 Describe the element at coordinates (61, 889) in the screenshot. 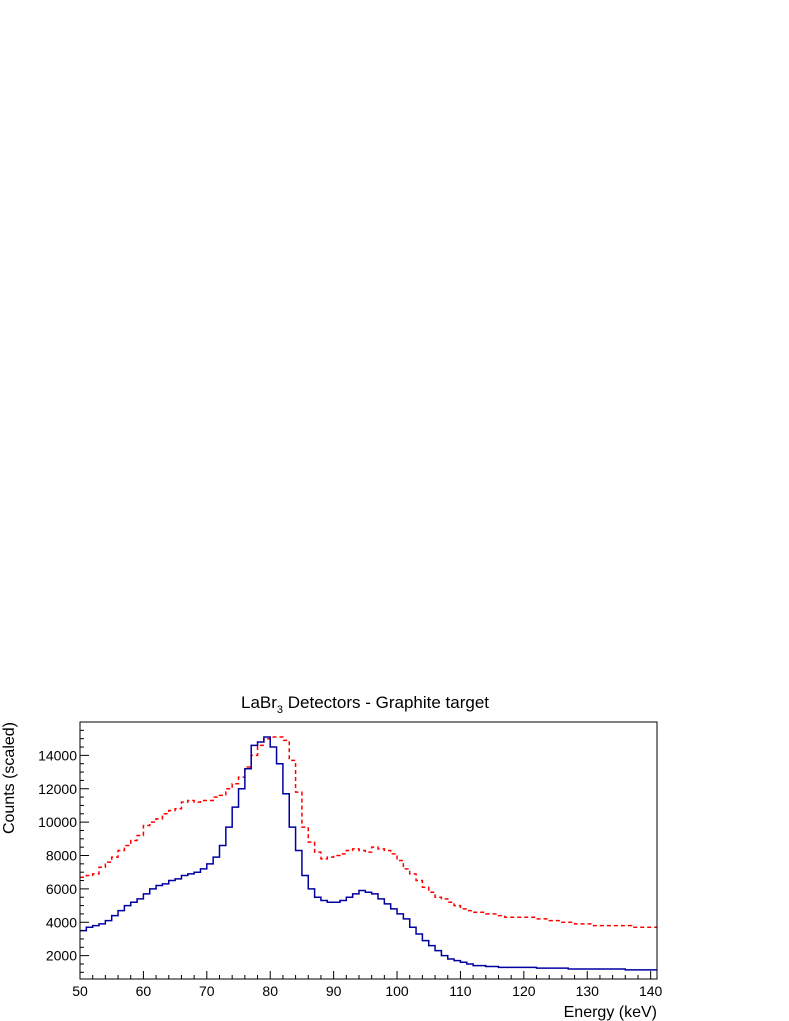

I see `y-tick-label: 6000` at that location.